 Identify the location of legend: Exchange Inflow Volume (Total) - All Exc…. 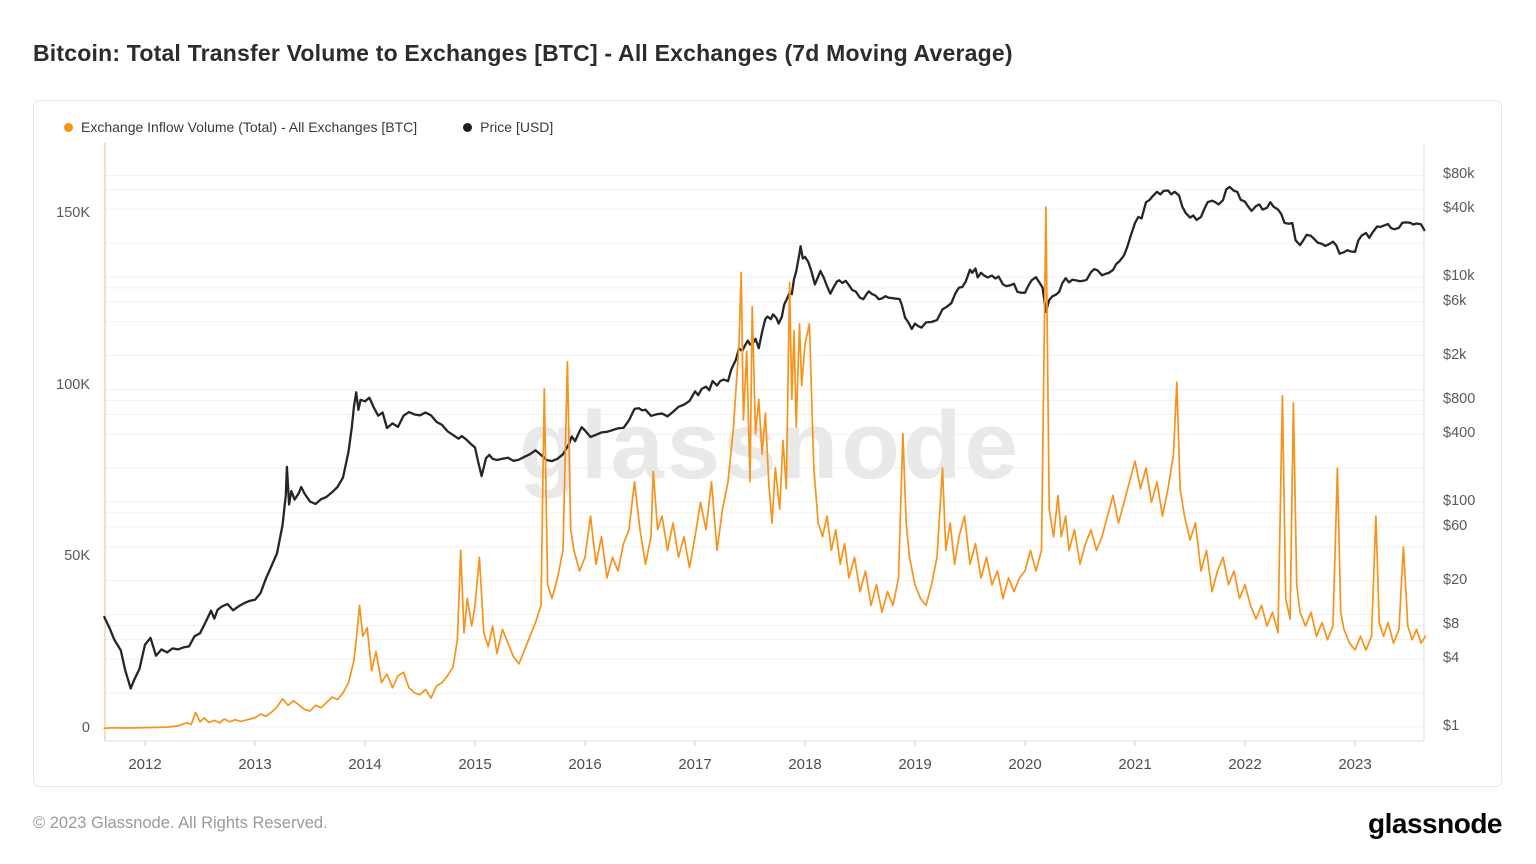
(331, 127).